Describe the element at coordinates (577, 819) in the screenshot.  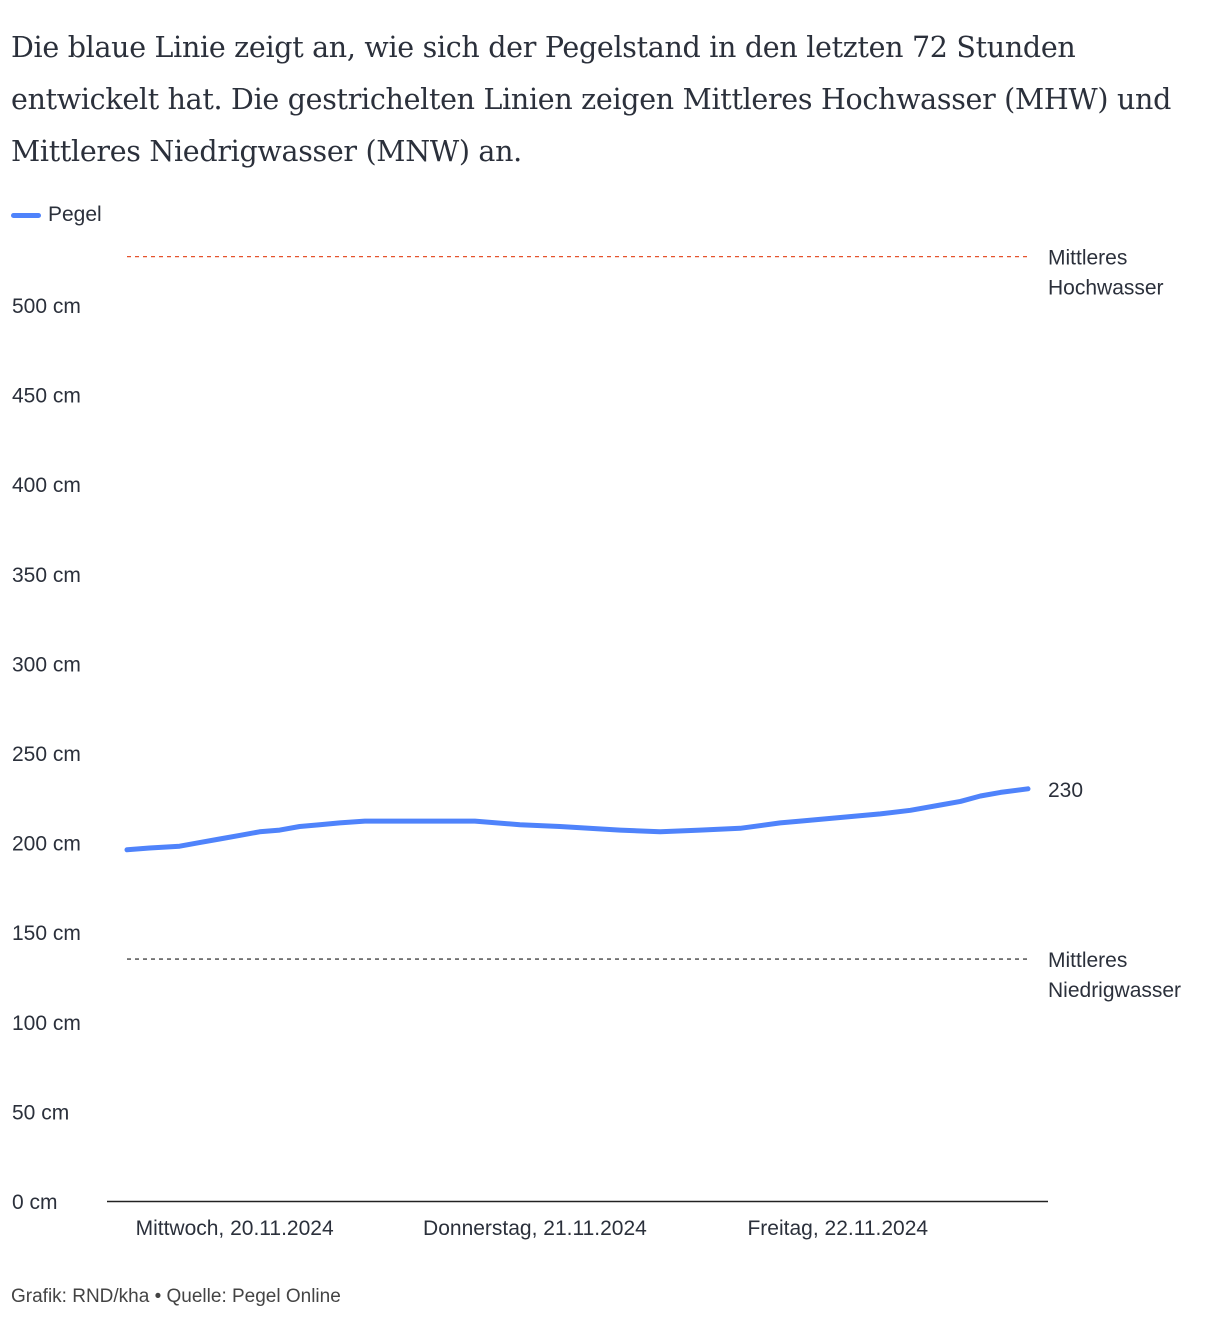
I see `series-line-pegel` at that location.